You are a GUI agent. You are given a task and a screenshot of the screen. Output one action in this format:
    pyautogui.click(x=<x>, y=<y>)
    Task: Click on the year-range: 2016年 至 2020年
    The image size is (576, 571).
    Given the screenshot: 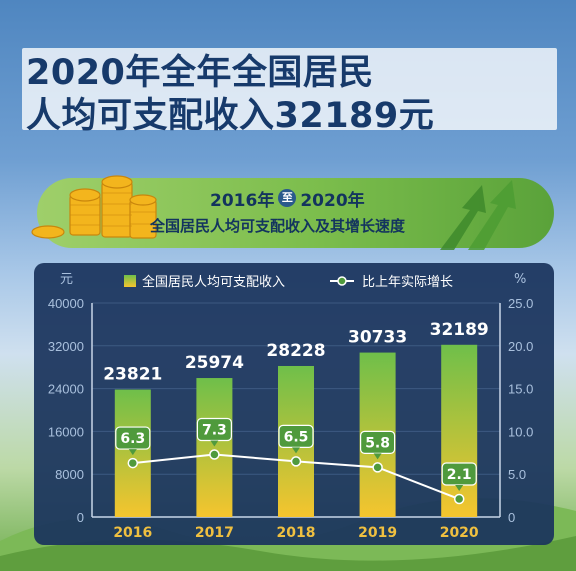 What is the action you would take?
    pyautogui.click(x=287, y=198)
    